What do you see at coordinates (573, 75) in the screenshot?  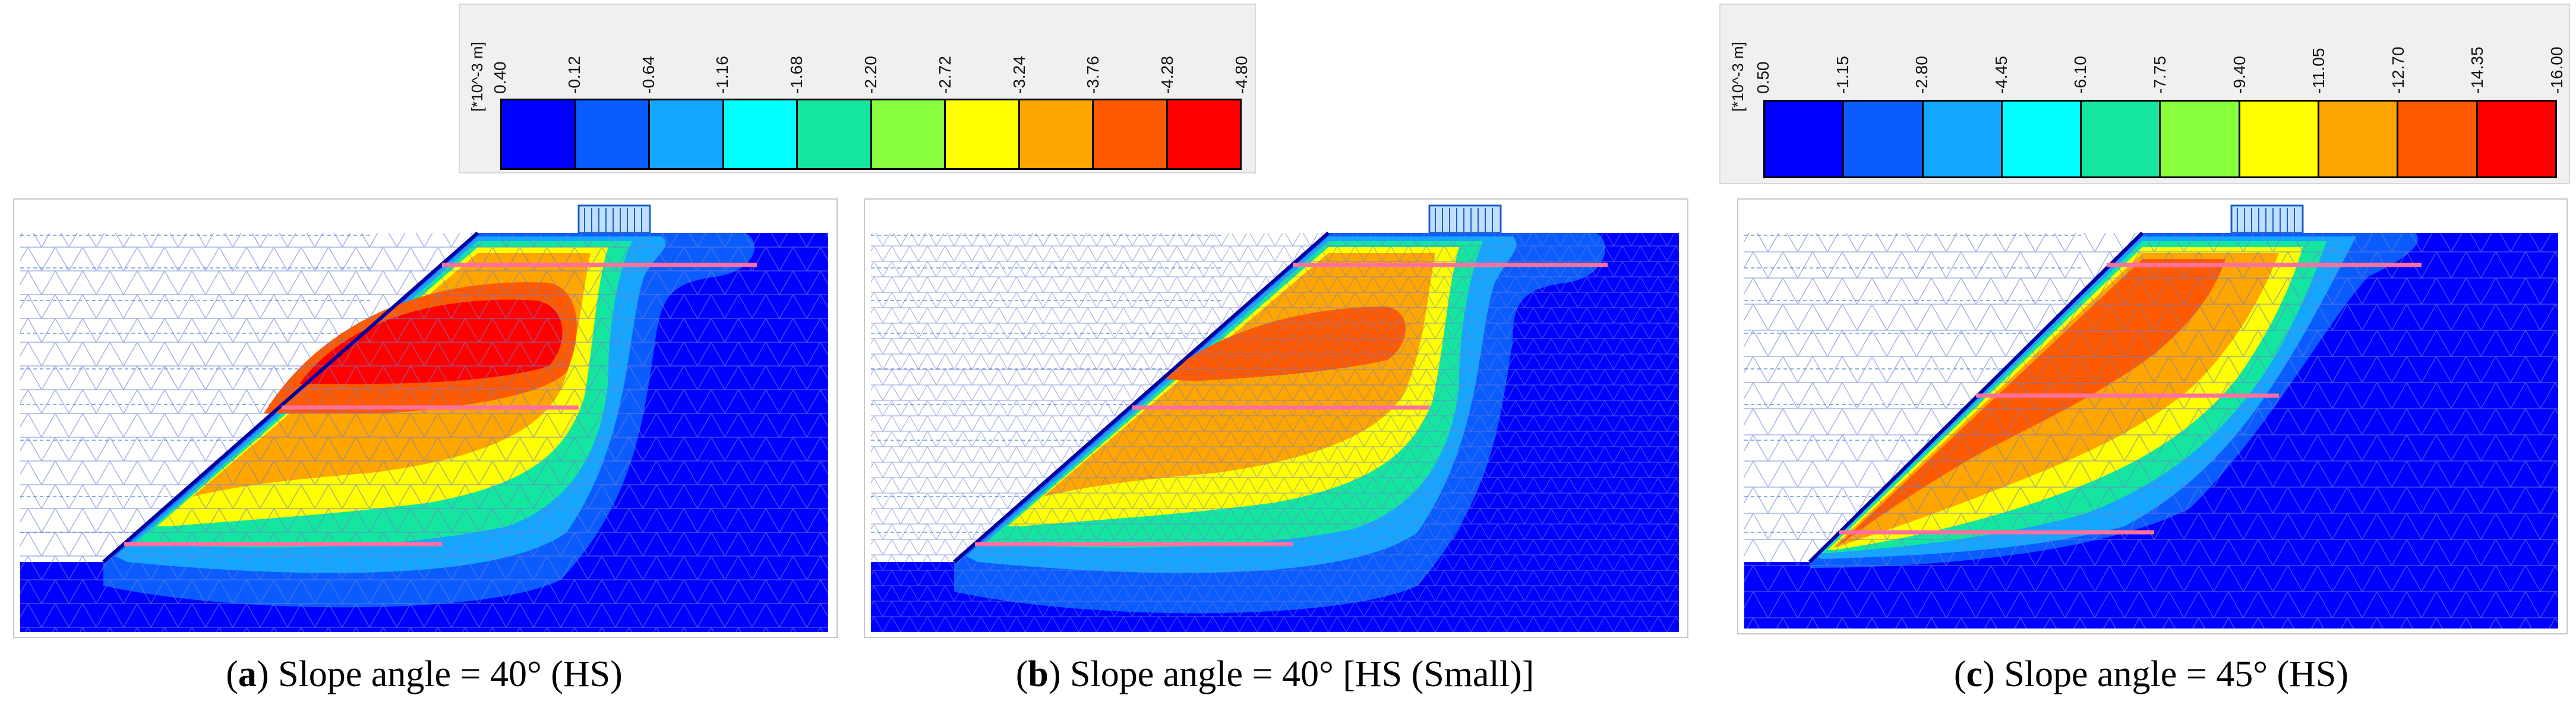 I see `legend-tick-label: -0.12` at bounding box center [573, 75].